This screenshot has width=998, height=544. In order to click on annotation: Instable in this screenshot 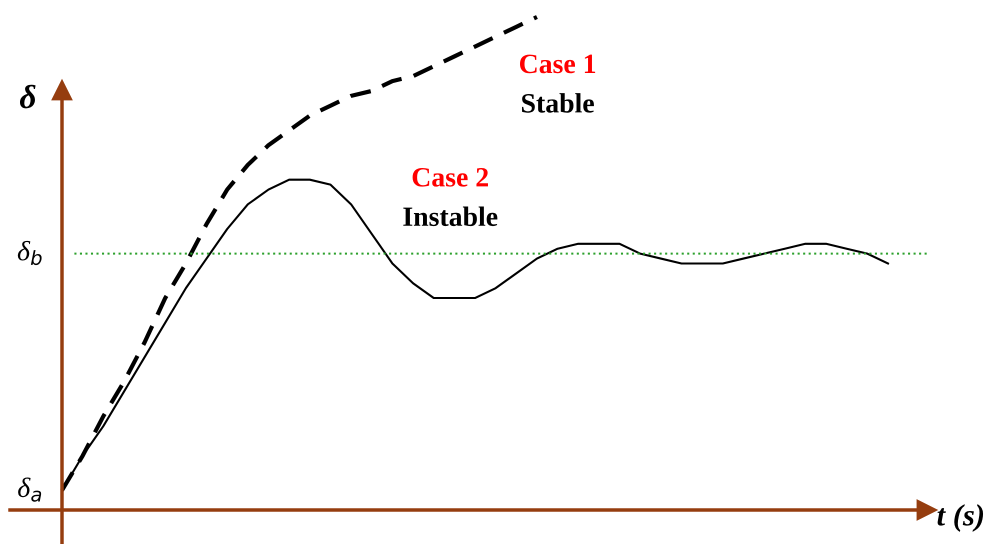, I will do `click(450, 216)`.